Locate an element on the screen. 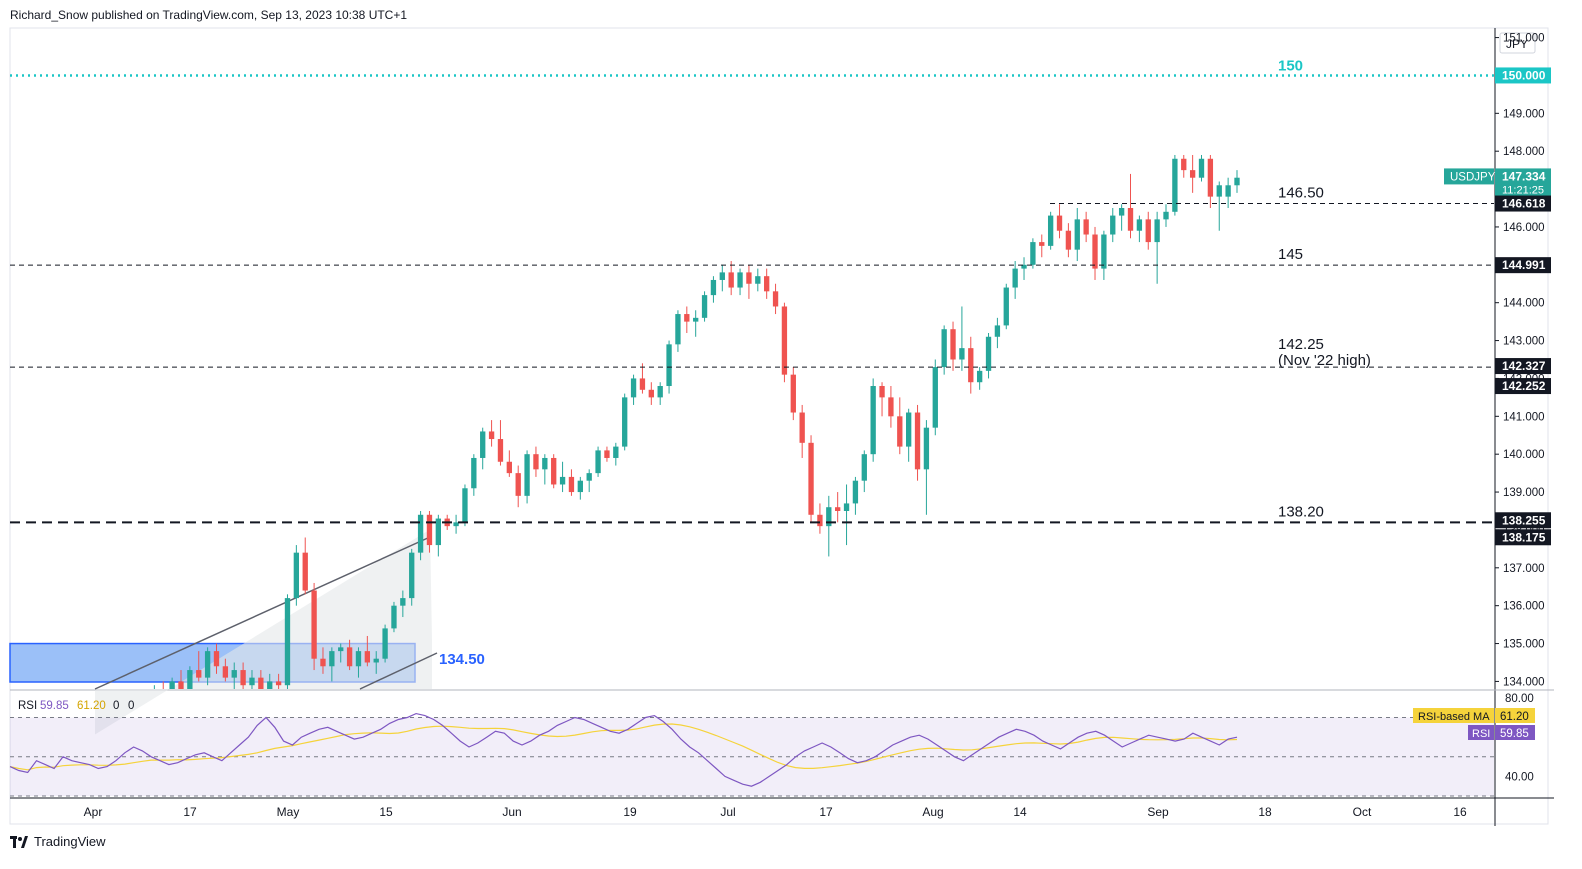  price-tag-value: 144.991 is located at coordinates (1524, 265).